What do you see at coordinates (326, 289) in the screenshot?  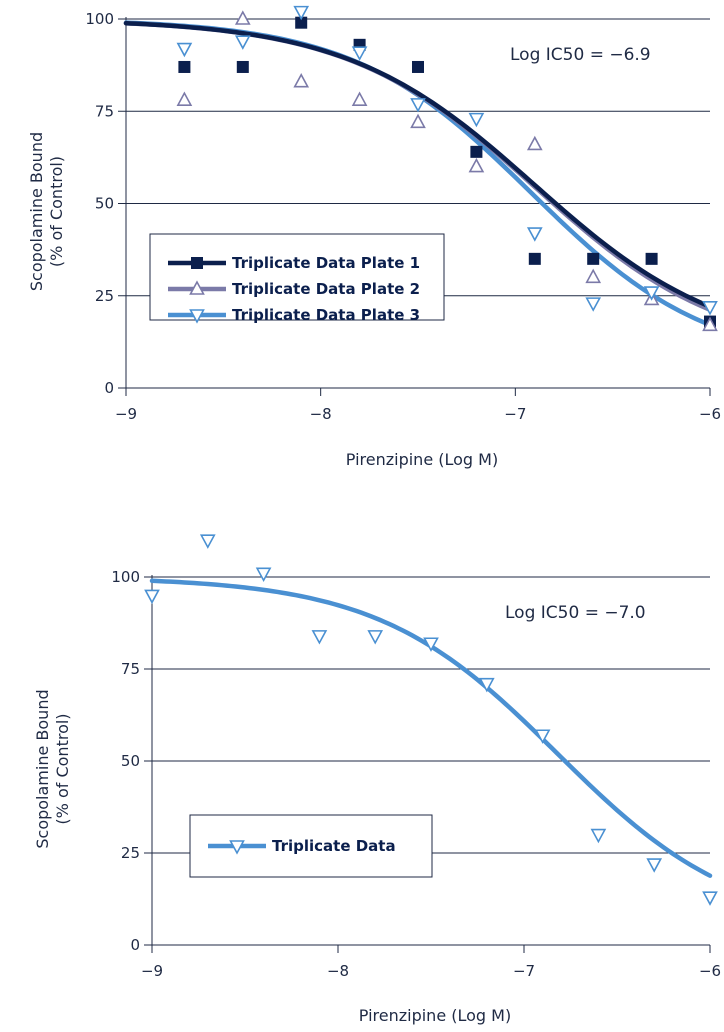 I see `legend-label: Triplicate Data Plate 2` at bounding box center [326, 289].